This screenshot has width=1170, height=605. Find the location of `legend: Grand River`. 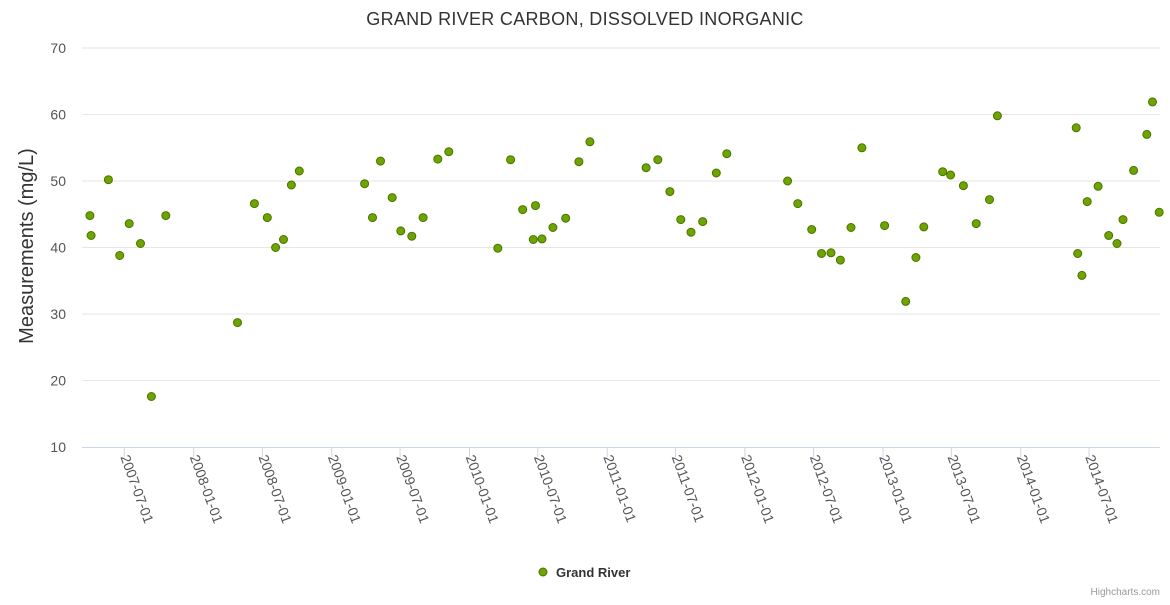

legend: Grand River is located at coordinates (584, 572).